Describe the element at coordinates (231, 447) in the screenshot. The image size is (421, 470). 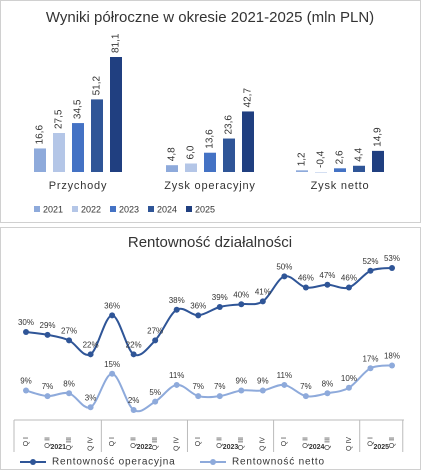
I see `x-group-label: 2023` at that location.